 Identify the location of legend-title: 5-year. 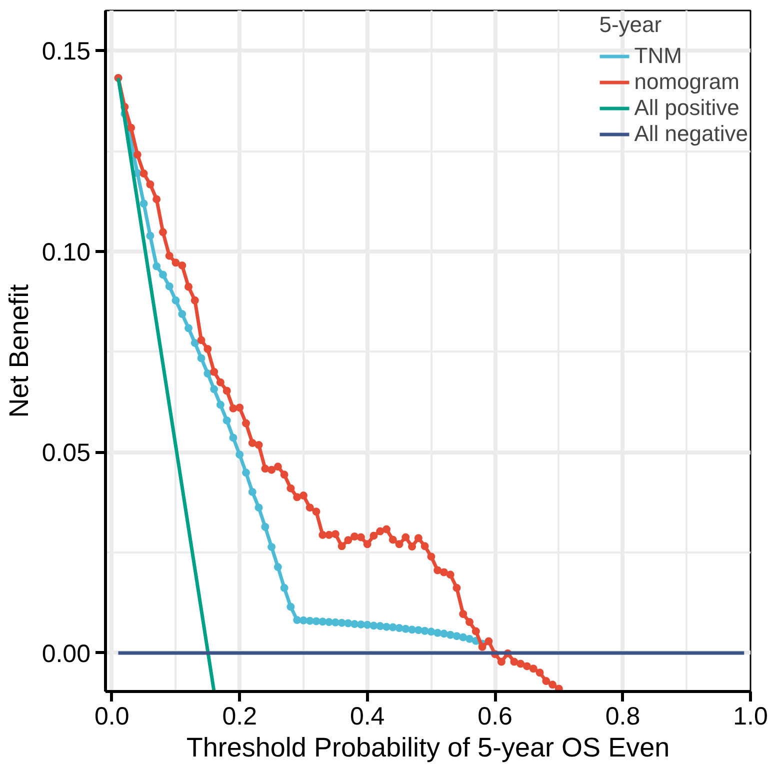
(631, 25).